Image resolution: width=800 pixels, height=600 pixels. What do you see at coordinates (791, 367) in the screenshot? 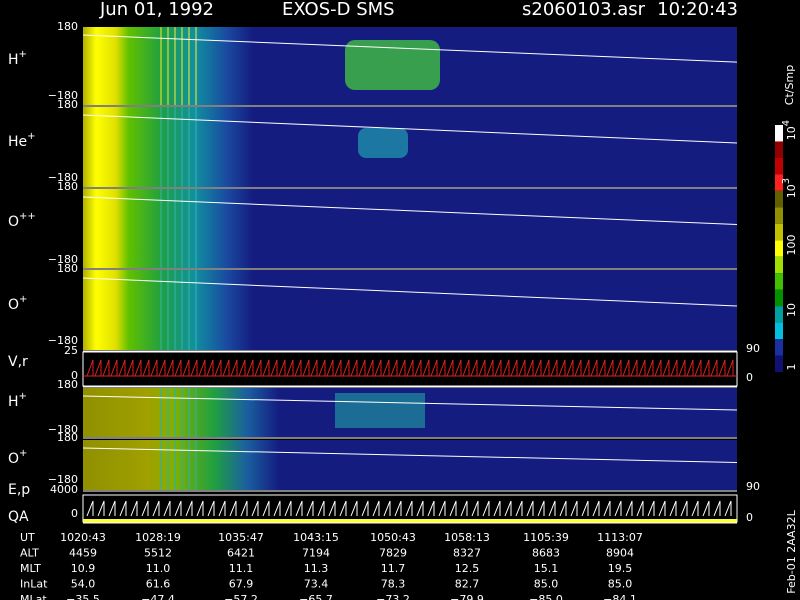
I see `colorbar-label: 1` at bounding box center [791, 367].